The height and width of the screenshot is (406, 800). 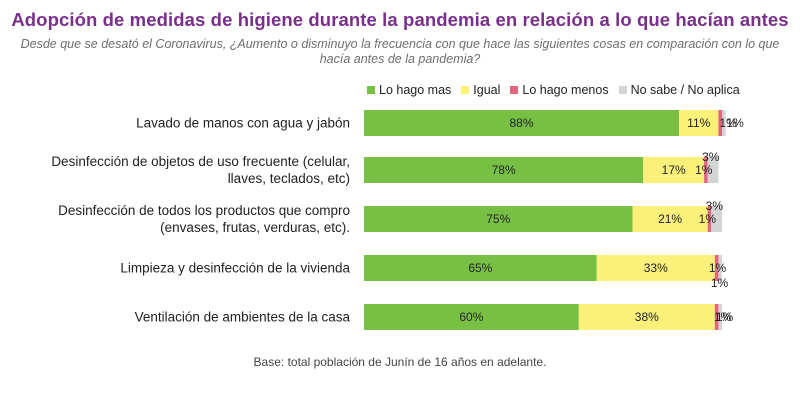 I want to click on legend-label-no-sabe: No sabe / No aplica, so click(x=685, y=90).